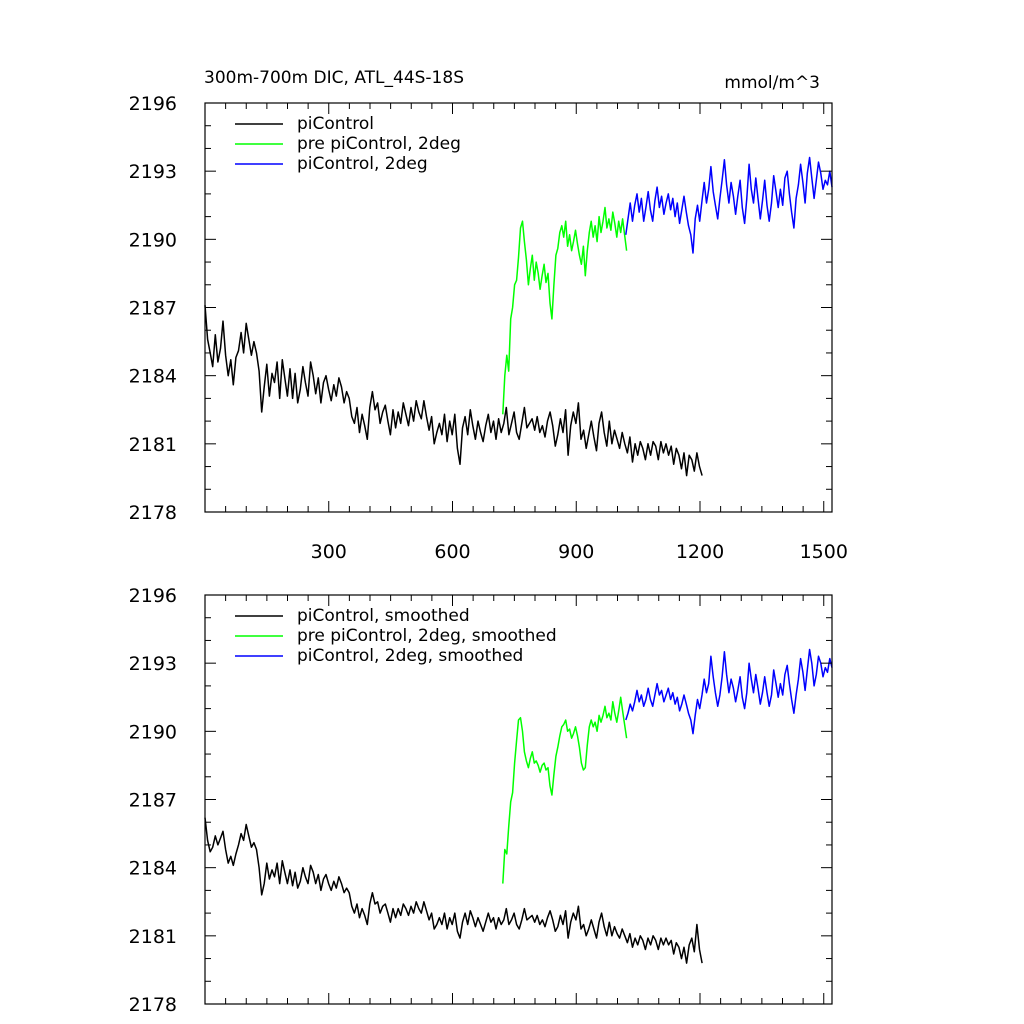  Describe the element at coordinates (410, 656) in the screenshot. I see `legend-label: piControl, 2deg, smoothed` at that location.